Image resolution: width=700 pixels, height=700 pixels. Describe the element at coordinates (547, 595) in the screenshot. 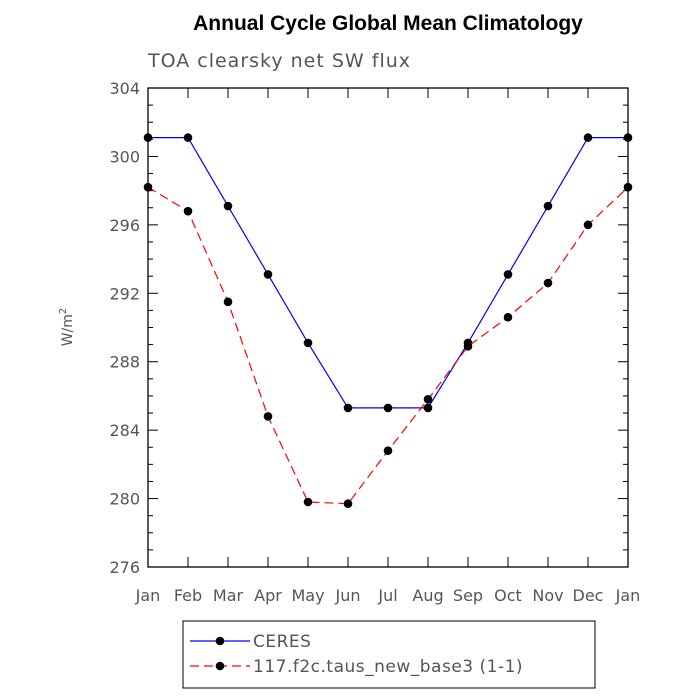

I see `x-tick-label: Nov` at that location.